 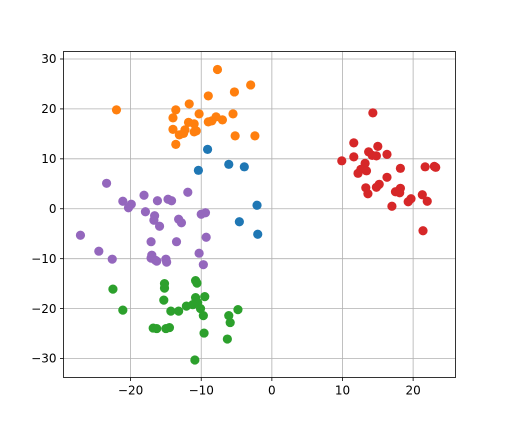 I want to click on y-tick-label: −20, so click(x=43, y=309).